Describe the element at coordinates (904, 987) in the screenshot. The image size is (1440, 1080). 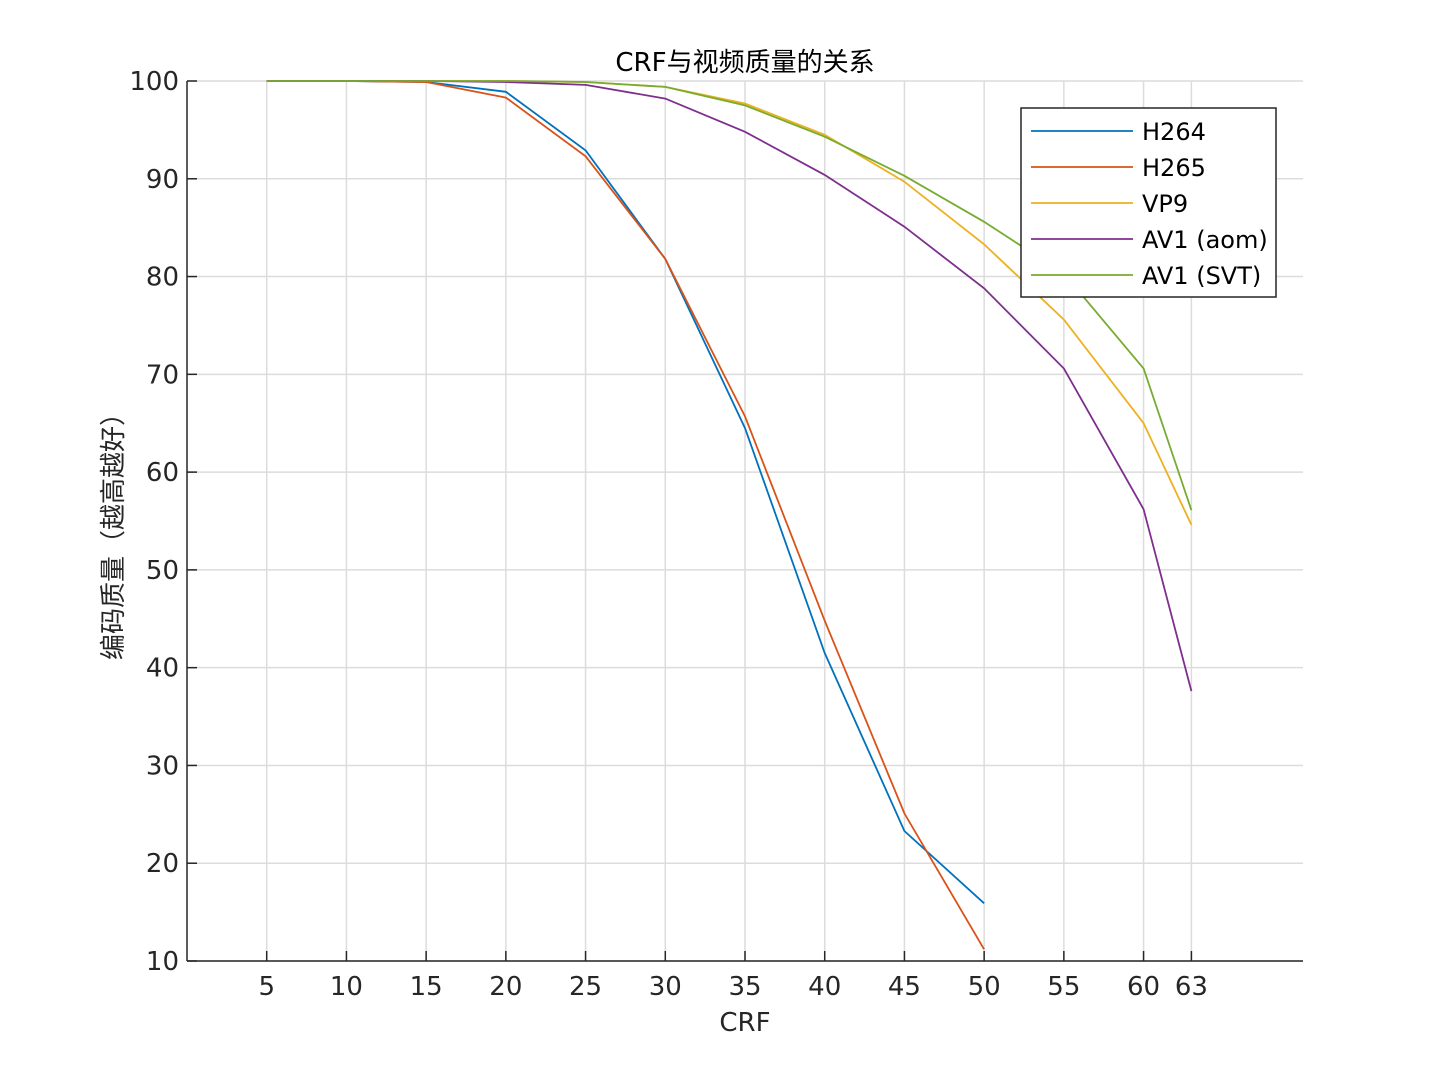
I see `x-tick-label: 45` at that location.